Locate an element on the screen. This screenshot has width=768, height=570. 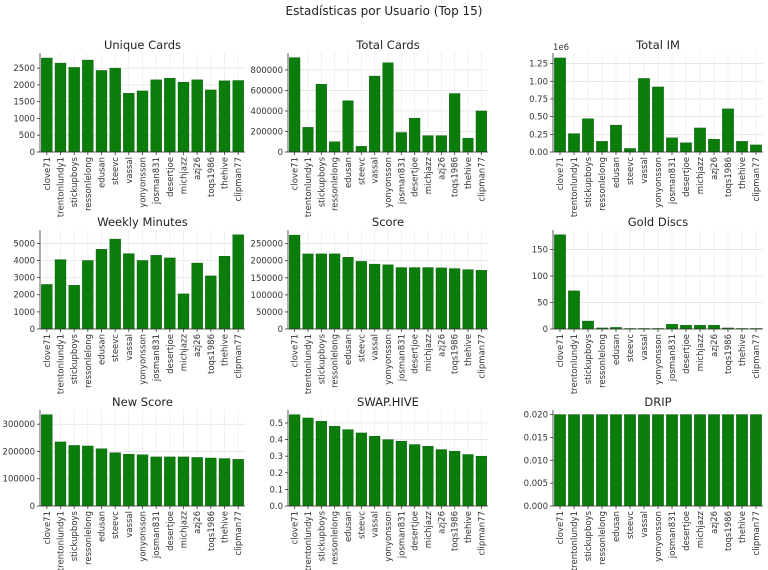
bar-score-edusan is located at coordinates (348, 293).